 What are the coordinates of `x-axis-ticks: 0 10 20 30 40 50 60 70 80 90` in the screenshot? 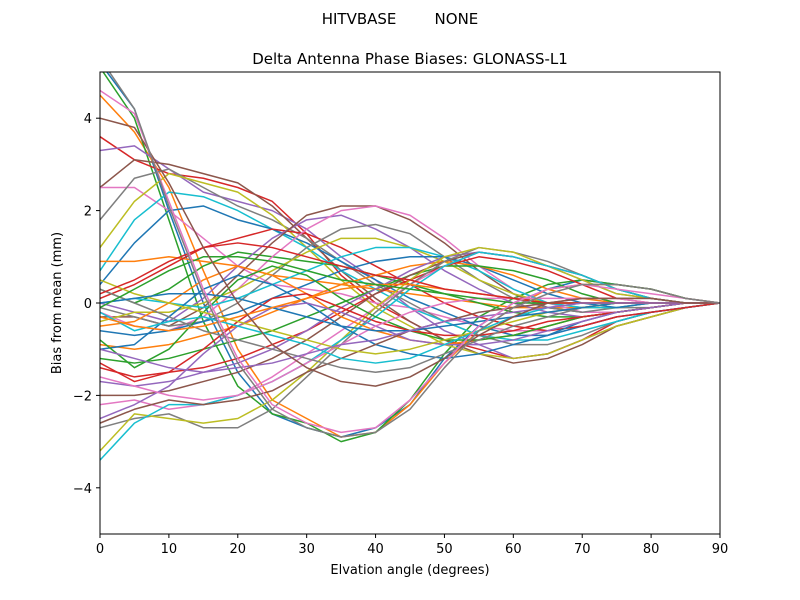 It's located at (412, 545).